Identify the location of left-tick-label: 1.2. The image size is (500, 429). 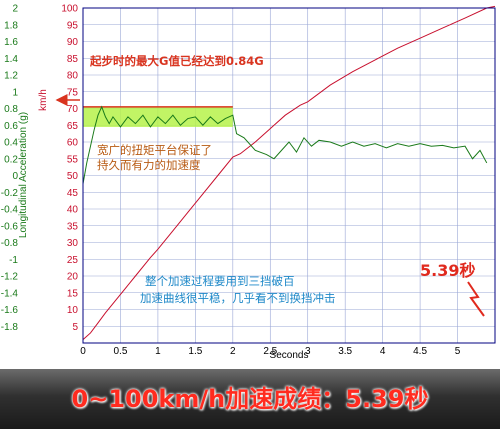
(11, 76).